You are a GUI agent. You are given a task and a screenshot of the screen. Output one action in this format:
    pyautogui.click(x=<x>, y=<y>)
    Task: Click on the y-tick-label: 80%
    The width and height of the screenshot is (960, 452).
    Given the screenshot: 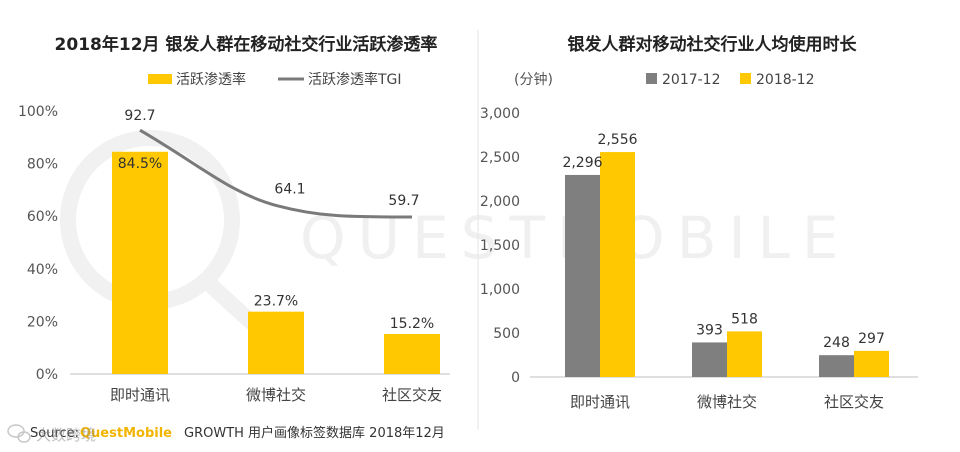 What is the action you would take?
    pyautogui.click(x=42, y=165)
    